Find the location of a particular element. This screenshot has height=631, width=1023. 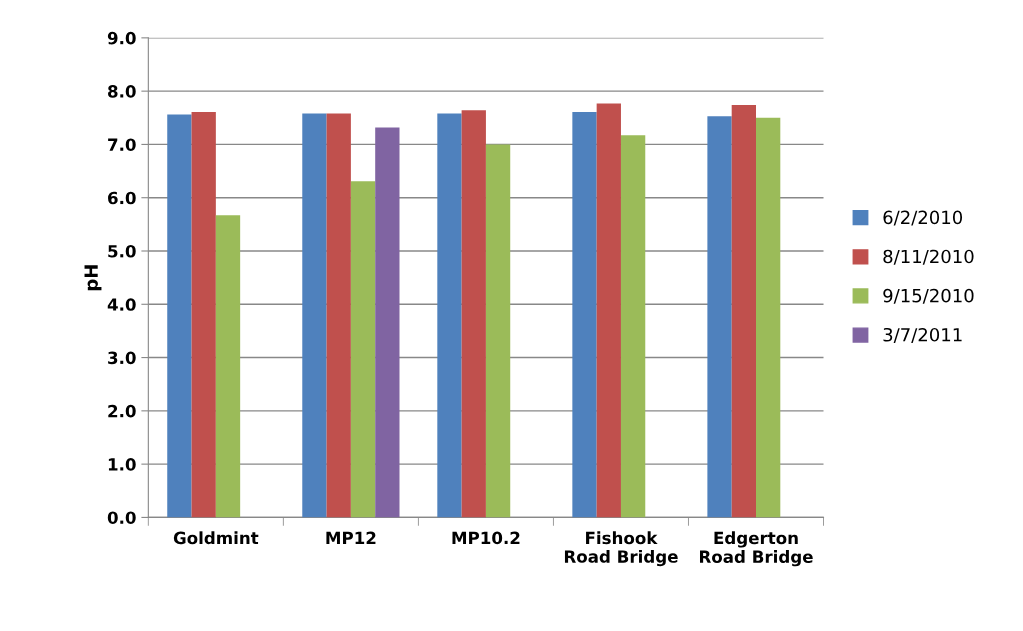

x-tick-label: MP10.2 is located at coordinates (486, 538).